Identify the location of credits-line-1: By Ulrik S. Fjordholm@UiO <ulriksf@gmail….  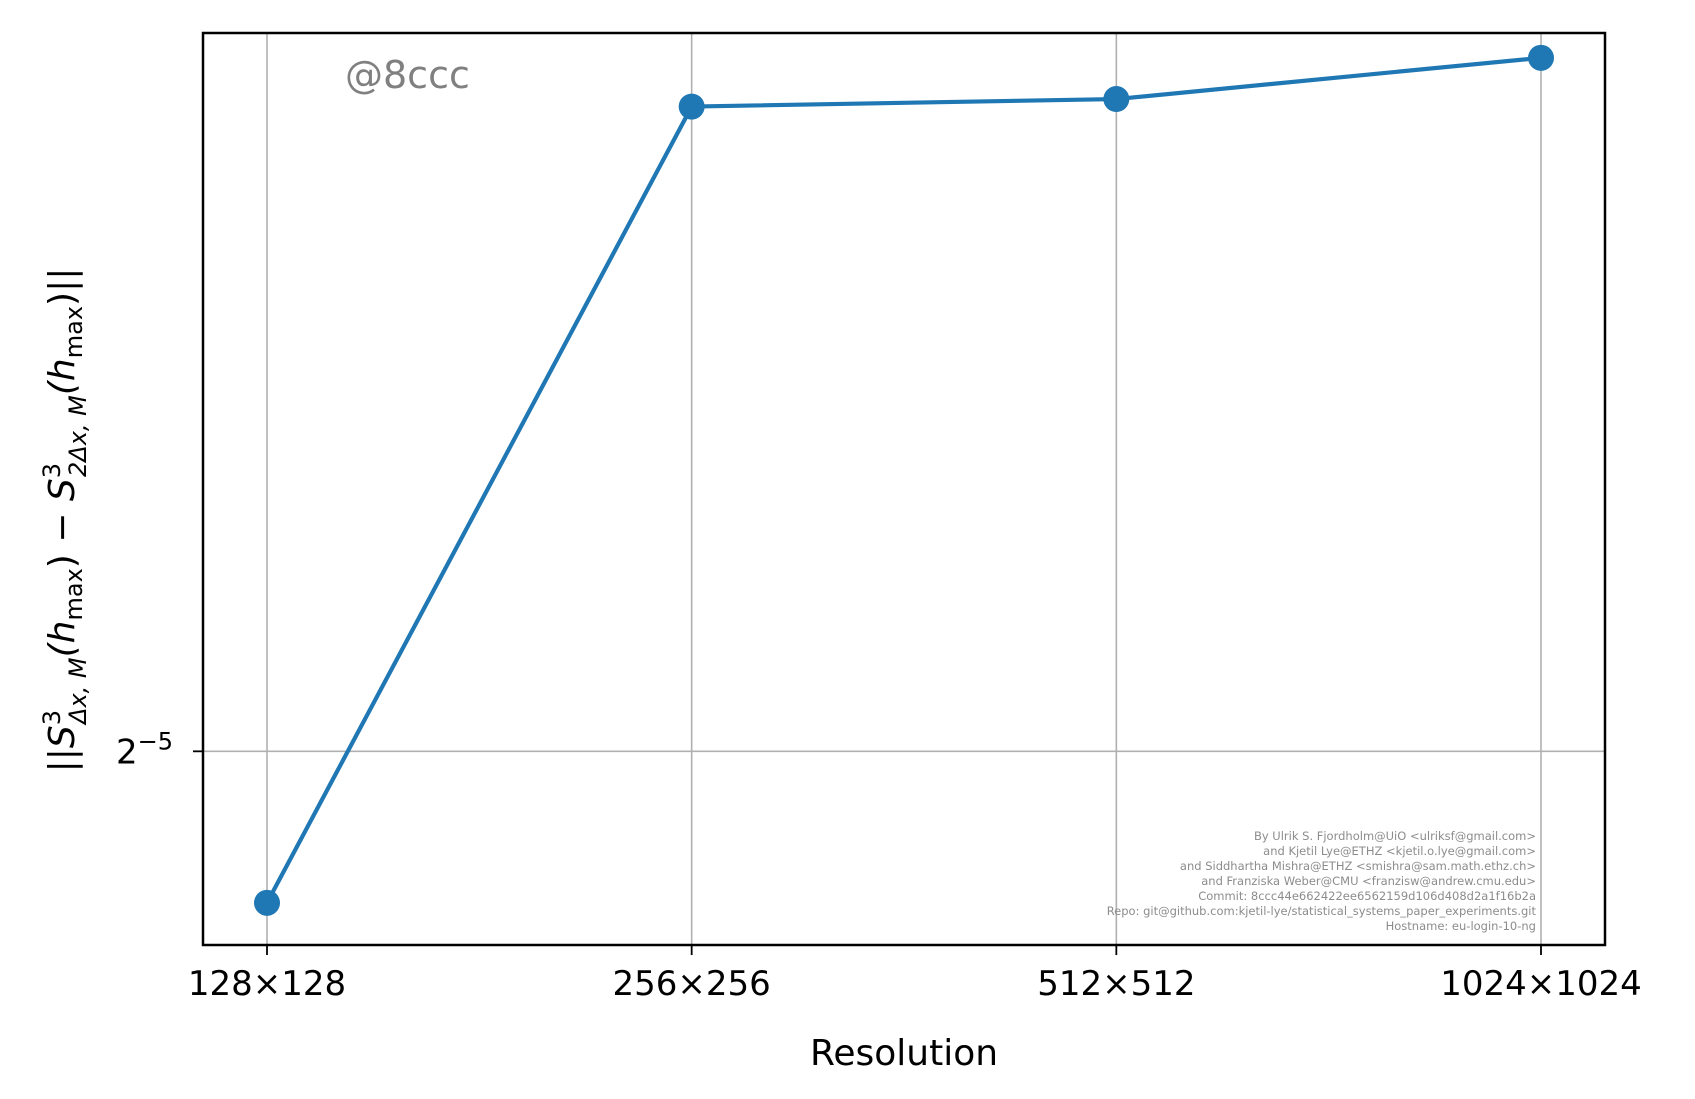
(1395, 836).